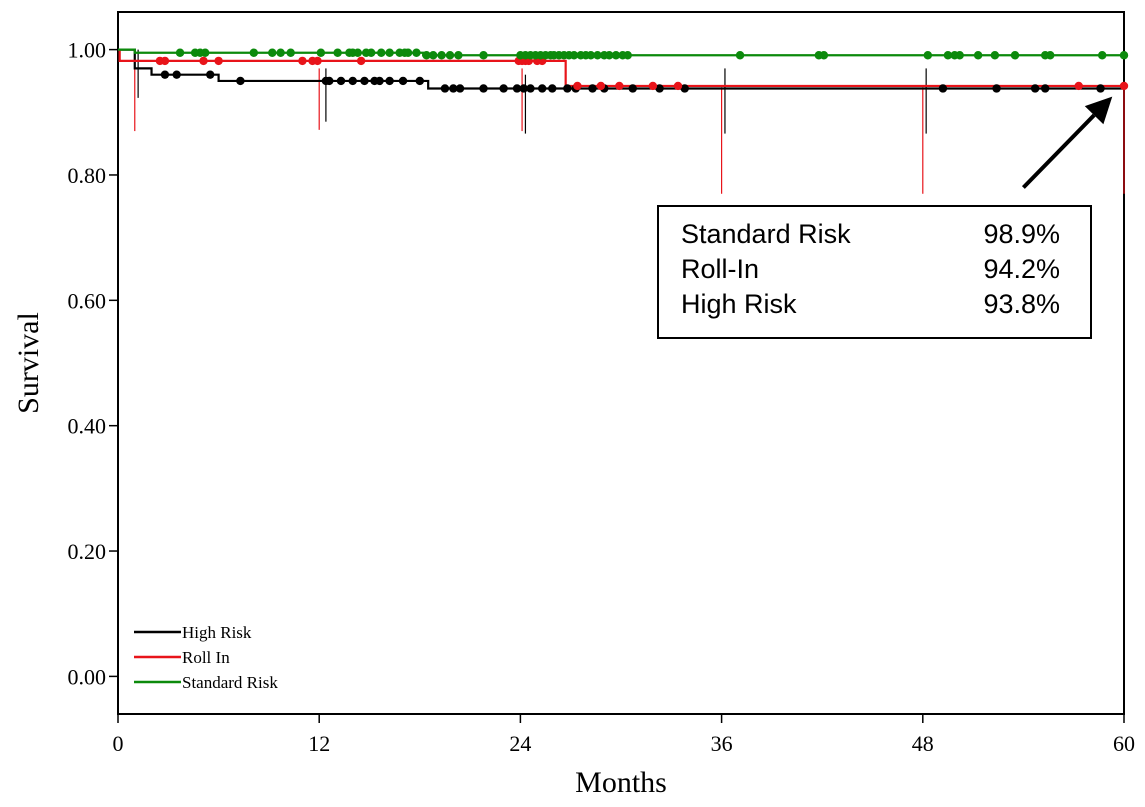  I want to click on censor-markers, so click(642, 70).